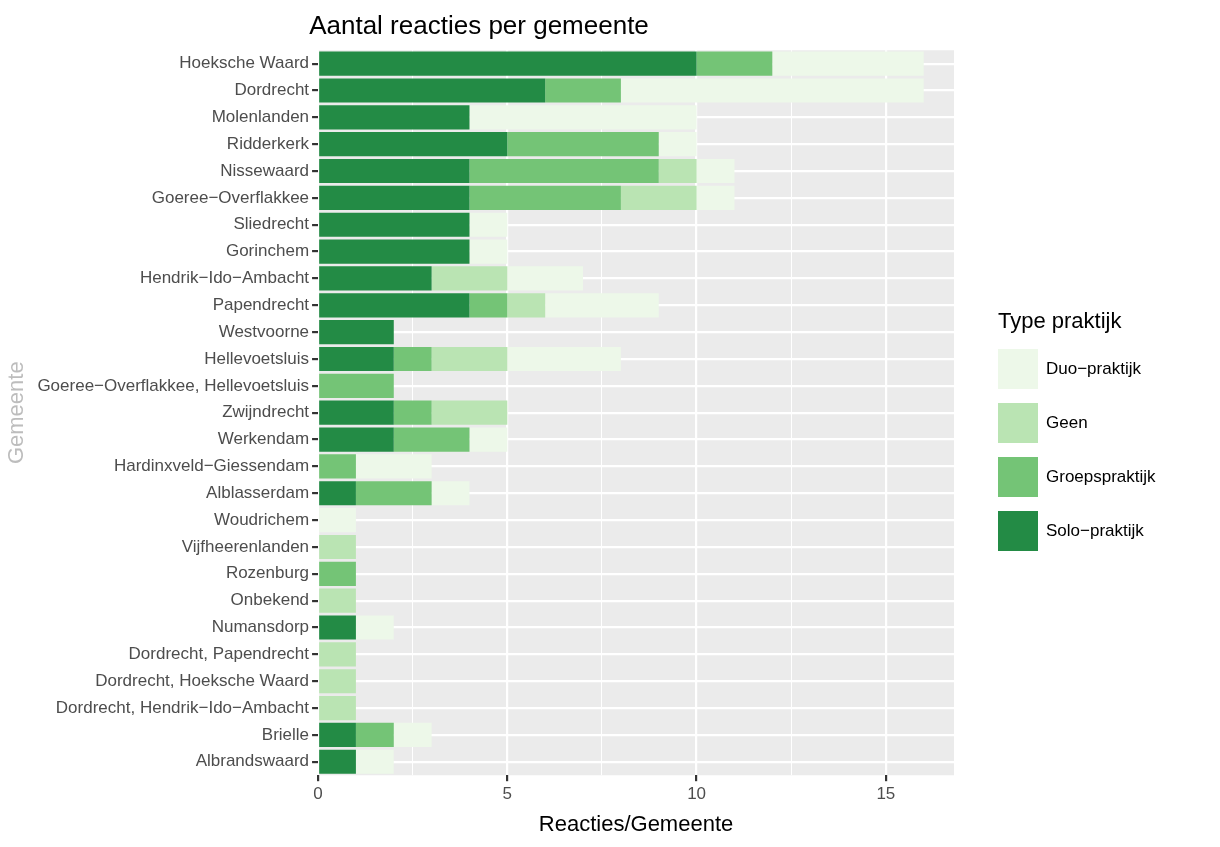 This screenshot has width=1220, height=847. Describe the element at coordinates (265, 170) in the screenshot. I see `y-tick-label: Nissewaard` at that location.